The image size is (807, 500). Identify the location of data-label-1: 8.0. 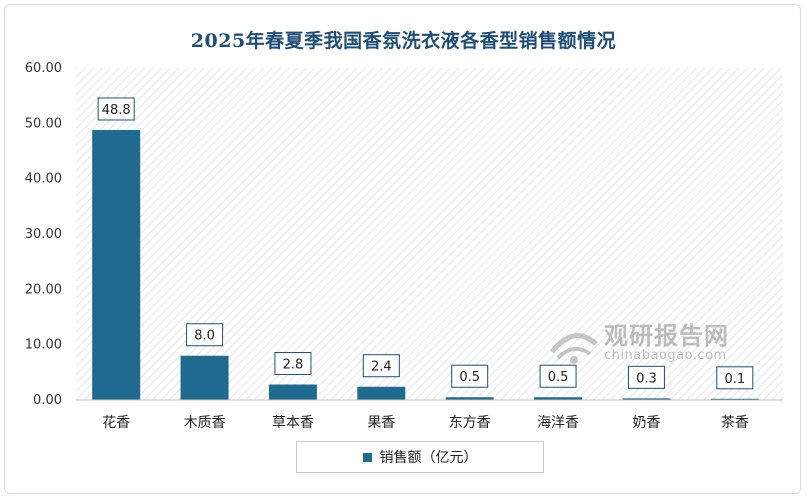
(205, 335).